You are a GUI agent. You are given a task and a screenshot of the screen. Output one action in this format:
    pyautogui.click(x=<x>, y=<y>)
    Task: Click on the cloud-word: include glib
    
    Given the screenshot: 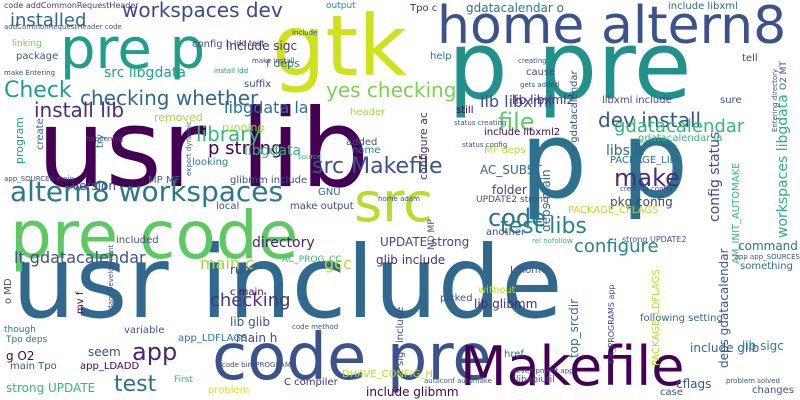 What is the action you would take?
    pyautogui.click(x=725, y=348)
    